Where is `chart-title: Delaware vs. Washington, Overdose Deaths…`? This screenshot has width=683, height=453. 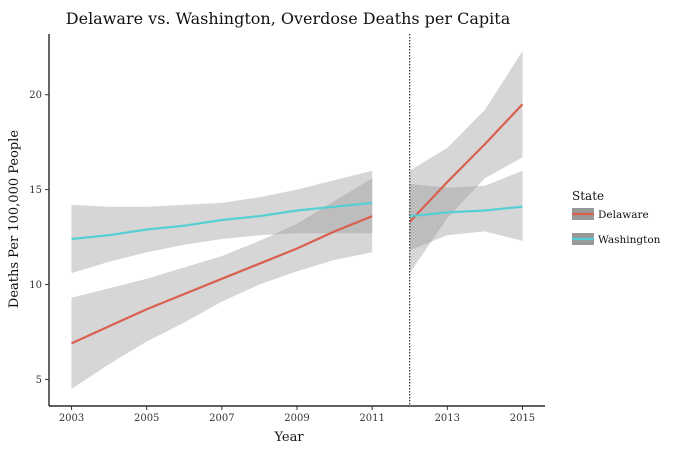 chart-title: Delaware vs. Washington, Overdose Deaths… is located at coordinates (288, 18).